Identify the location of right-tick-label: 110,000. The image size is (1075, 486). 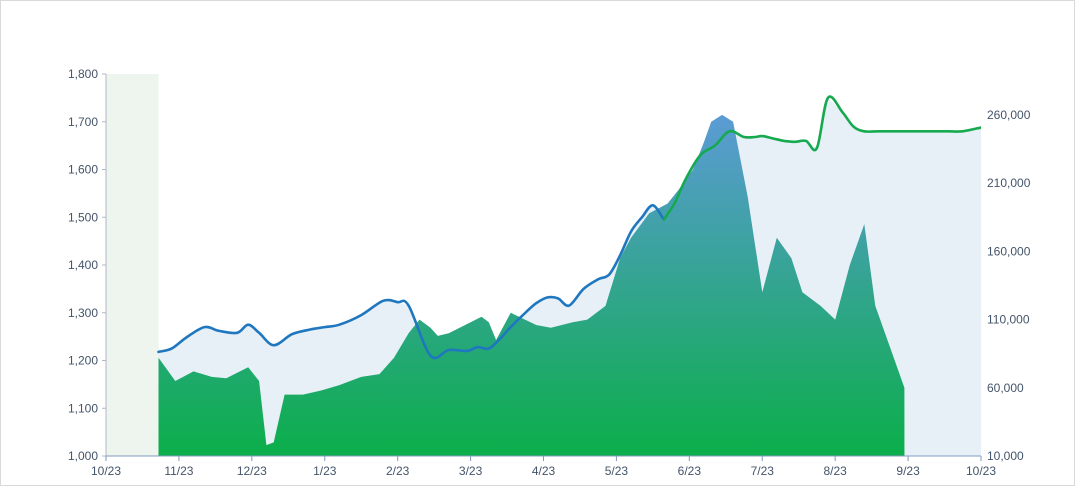
(1008, 320).